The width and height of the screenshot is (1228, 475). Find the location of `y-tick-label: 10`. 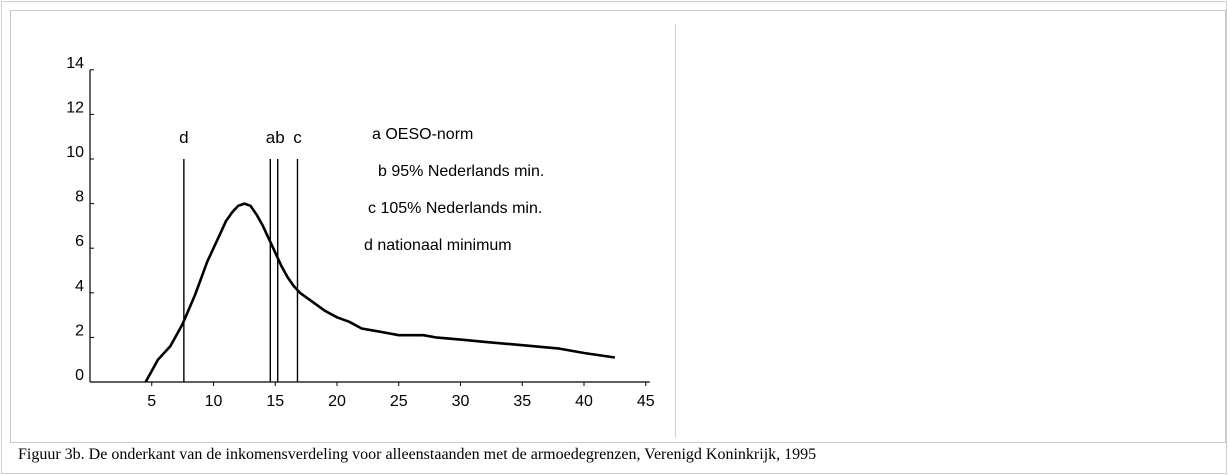

y-tick-label: 10 is located at coordinates (75, 152).